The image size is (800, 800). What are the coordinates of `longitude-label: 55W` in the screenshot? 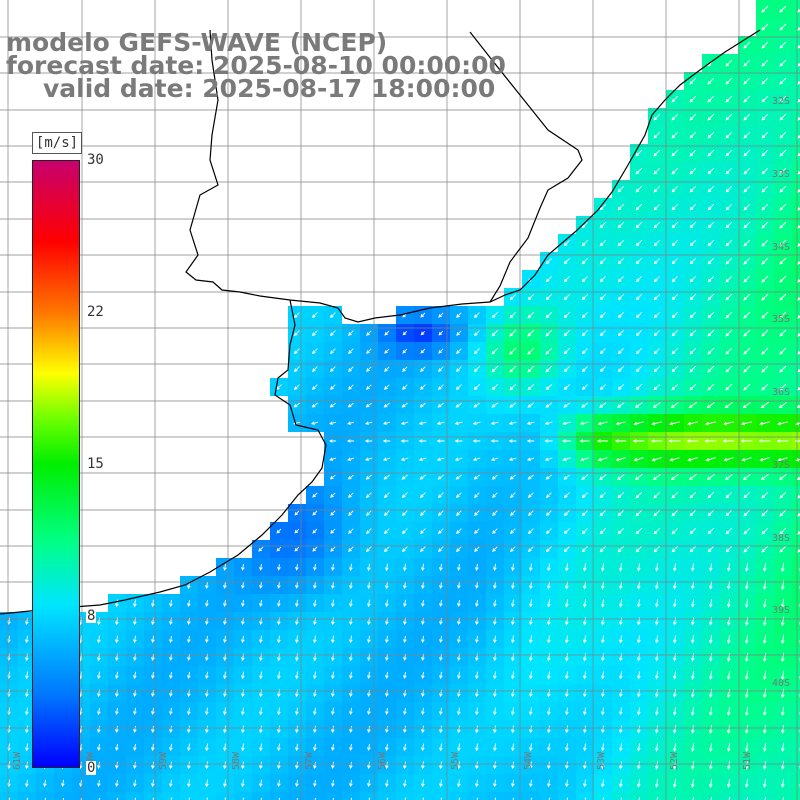 It's located at (455, 760).